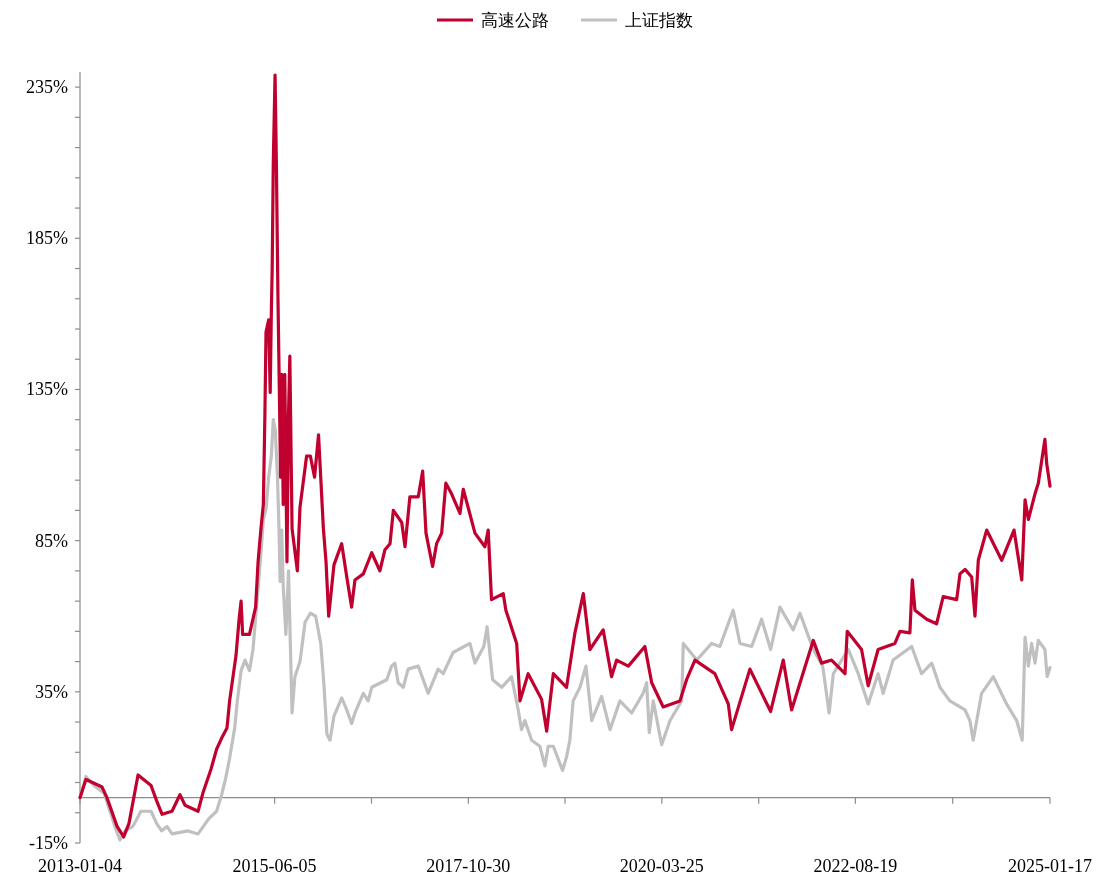  I want to click on x-tick-label: 2025-01-17, so click(1050, 866).